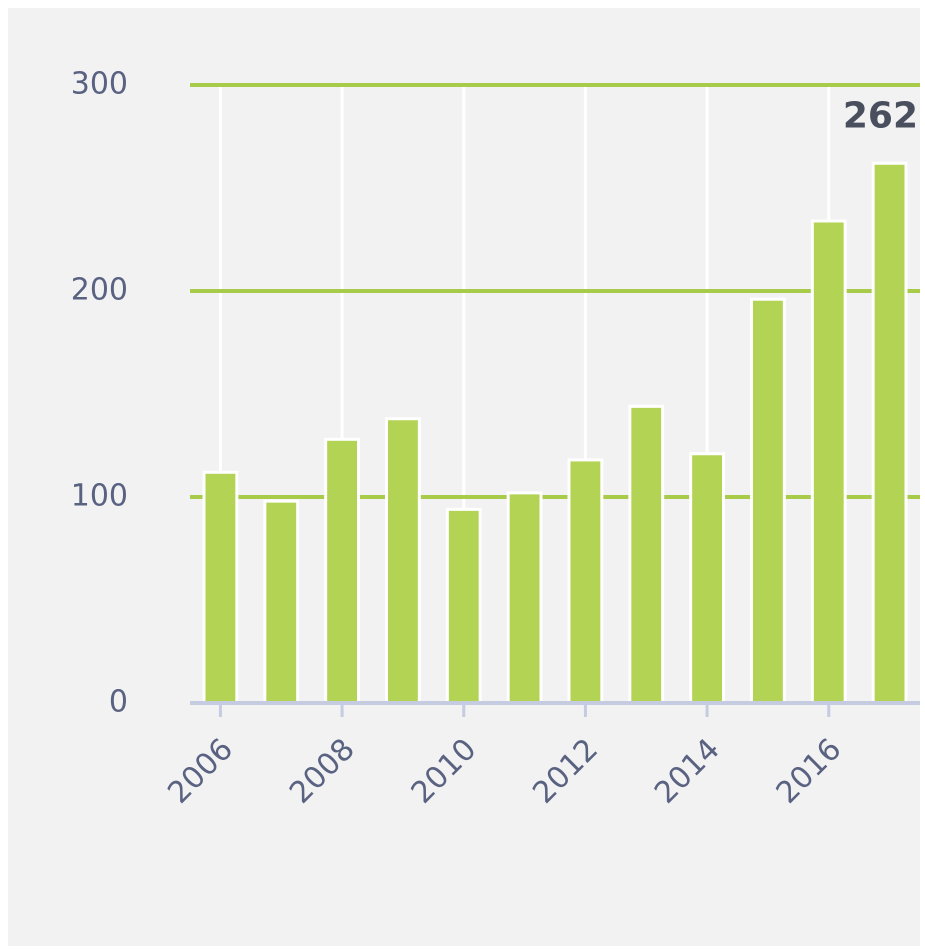 This screenshot has width=925, height=950. I want to click on y-tick-label: 300, so click(99, 84).